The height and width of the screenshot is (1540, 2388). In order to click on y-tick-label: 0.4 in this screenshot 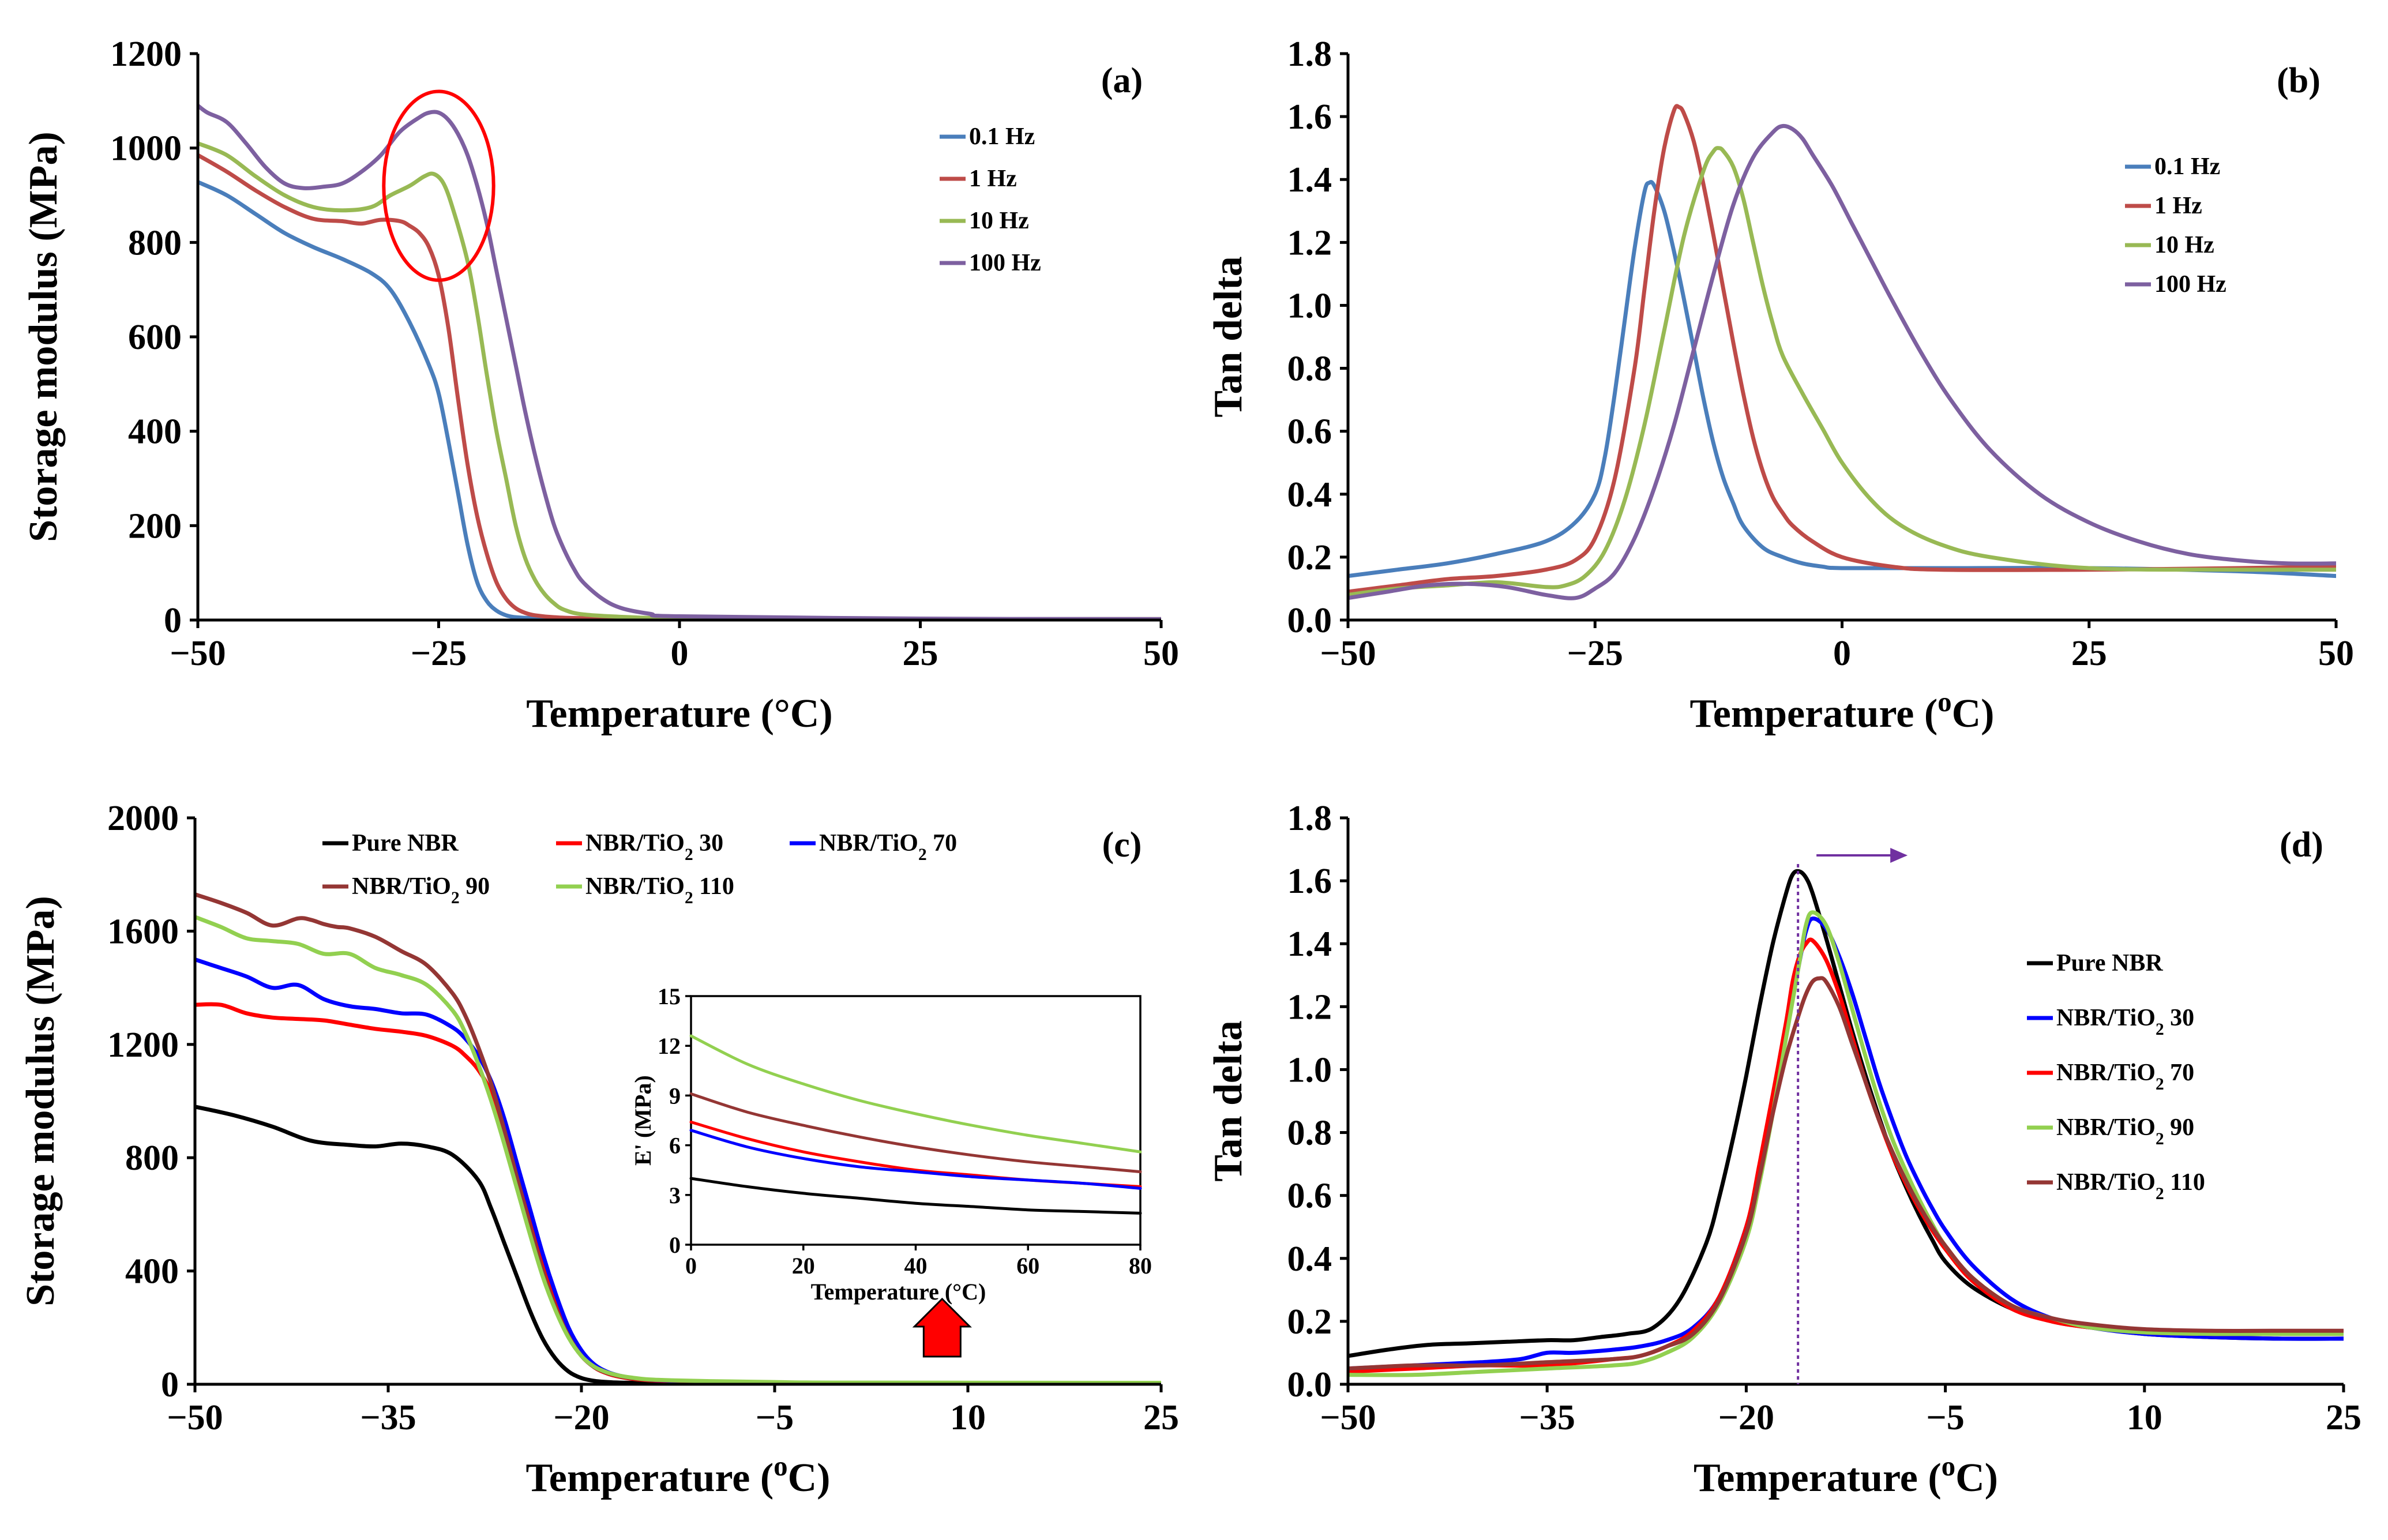, I will do `click(1309, 1259)`.